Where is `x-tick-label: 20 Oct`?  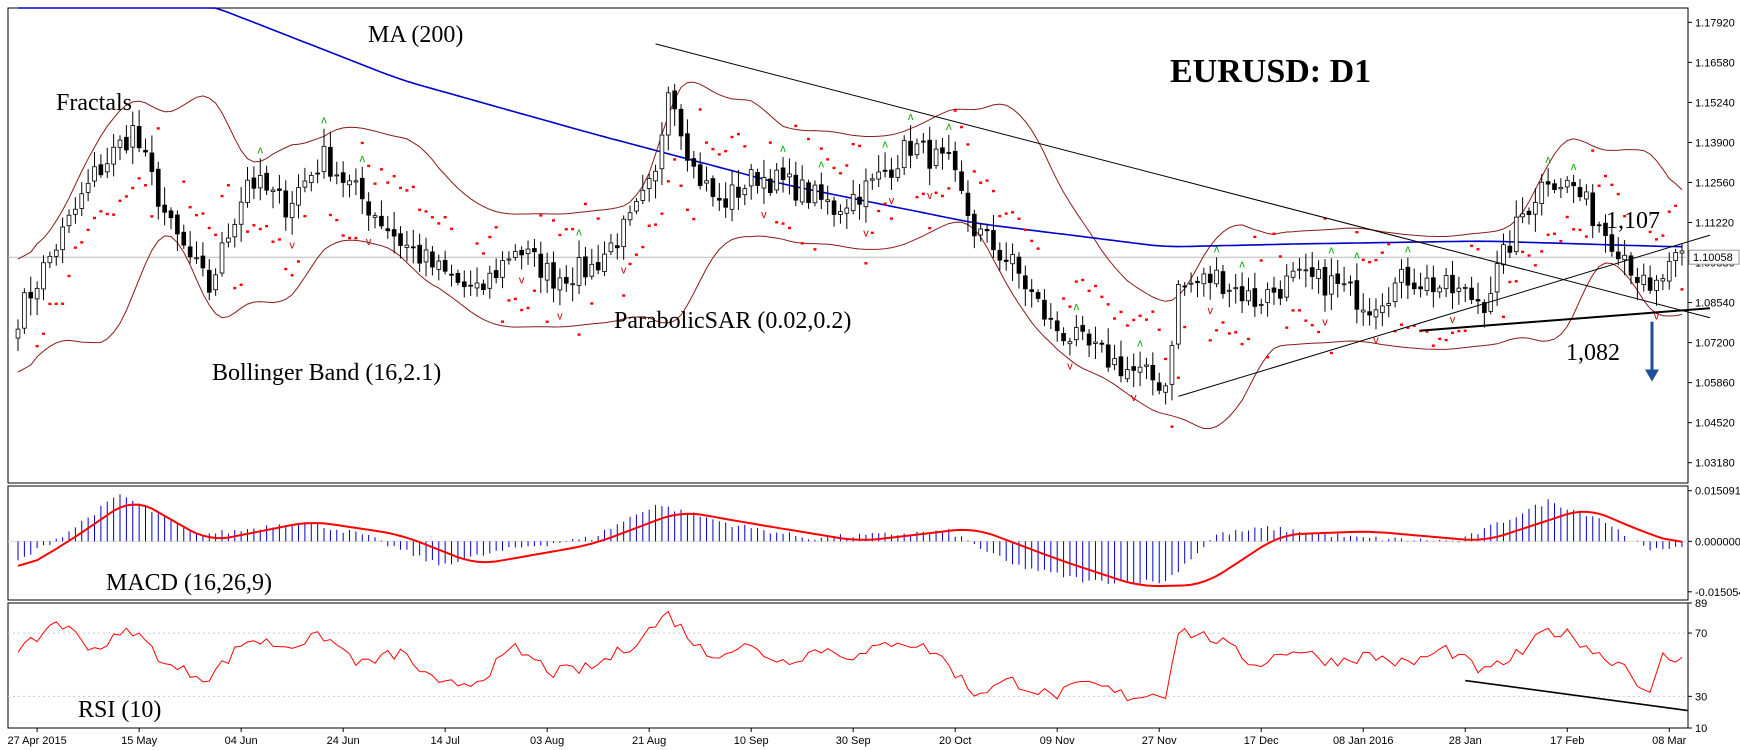
x-tick-label: 20 Oct is located at coordinates (955, 741).